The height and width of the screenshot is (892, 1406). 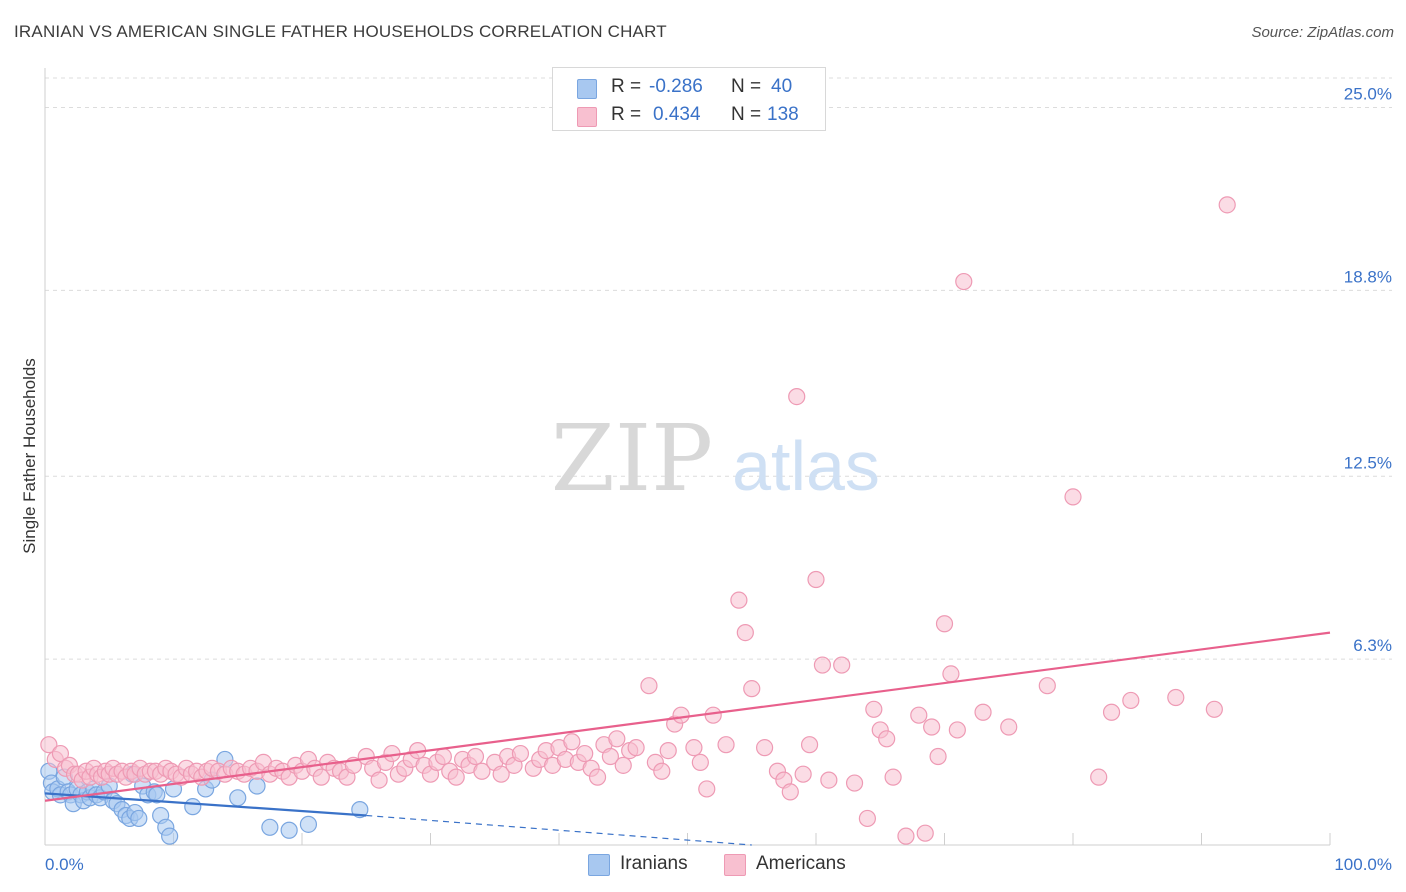 I want to click on legend-swatch-americans, so click(x=587, y=117).